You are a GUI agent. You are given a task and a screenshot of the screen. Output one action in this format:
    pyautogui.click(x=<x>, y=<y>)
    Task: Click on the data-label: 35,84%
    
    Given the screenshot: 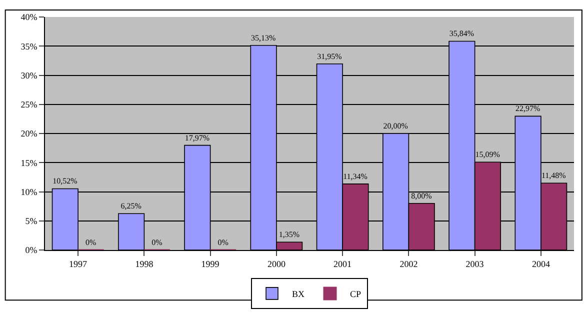 What is the action you would take?
    pyautogui.click(x=461, y=33)
    